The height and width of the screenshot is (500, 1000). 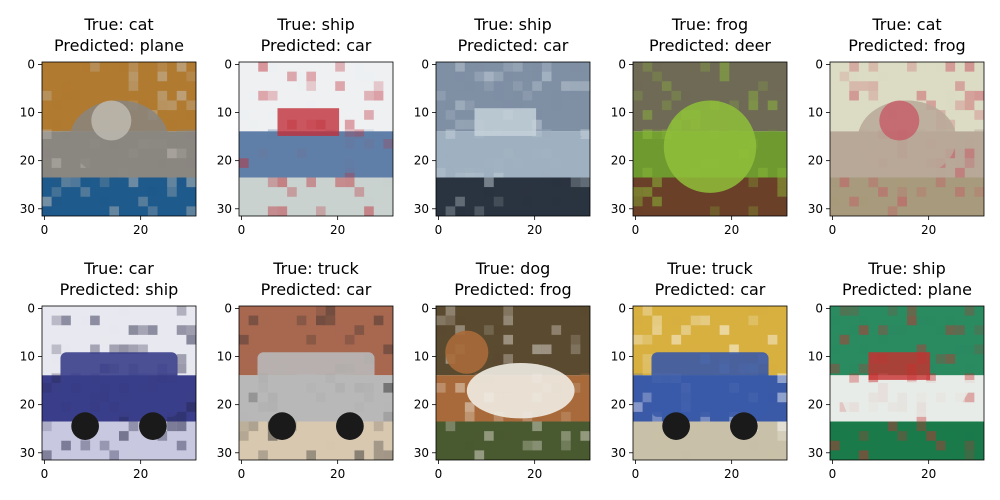 What do you see at coordinates (119, 196) in the screenshot?
I see `image-band-bottom` at bounding box center [119, 196].